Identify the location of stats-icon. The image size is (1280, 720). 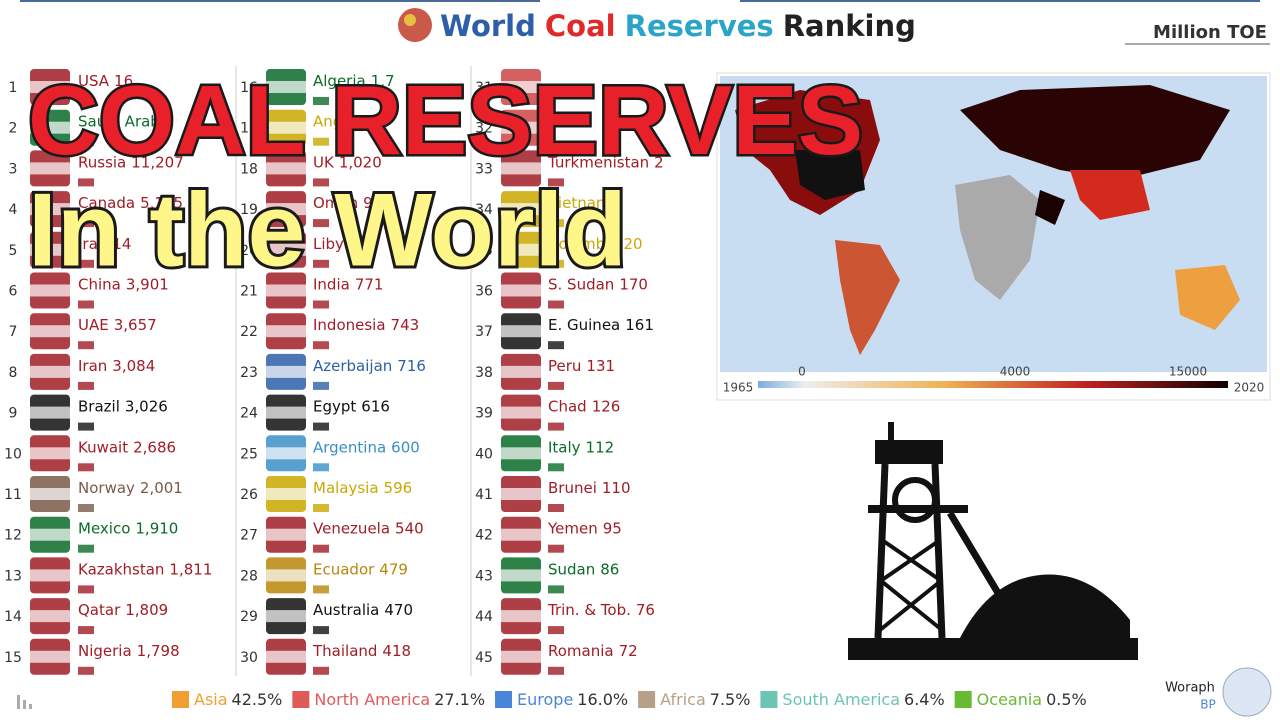
(24, 704).